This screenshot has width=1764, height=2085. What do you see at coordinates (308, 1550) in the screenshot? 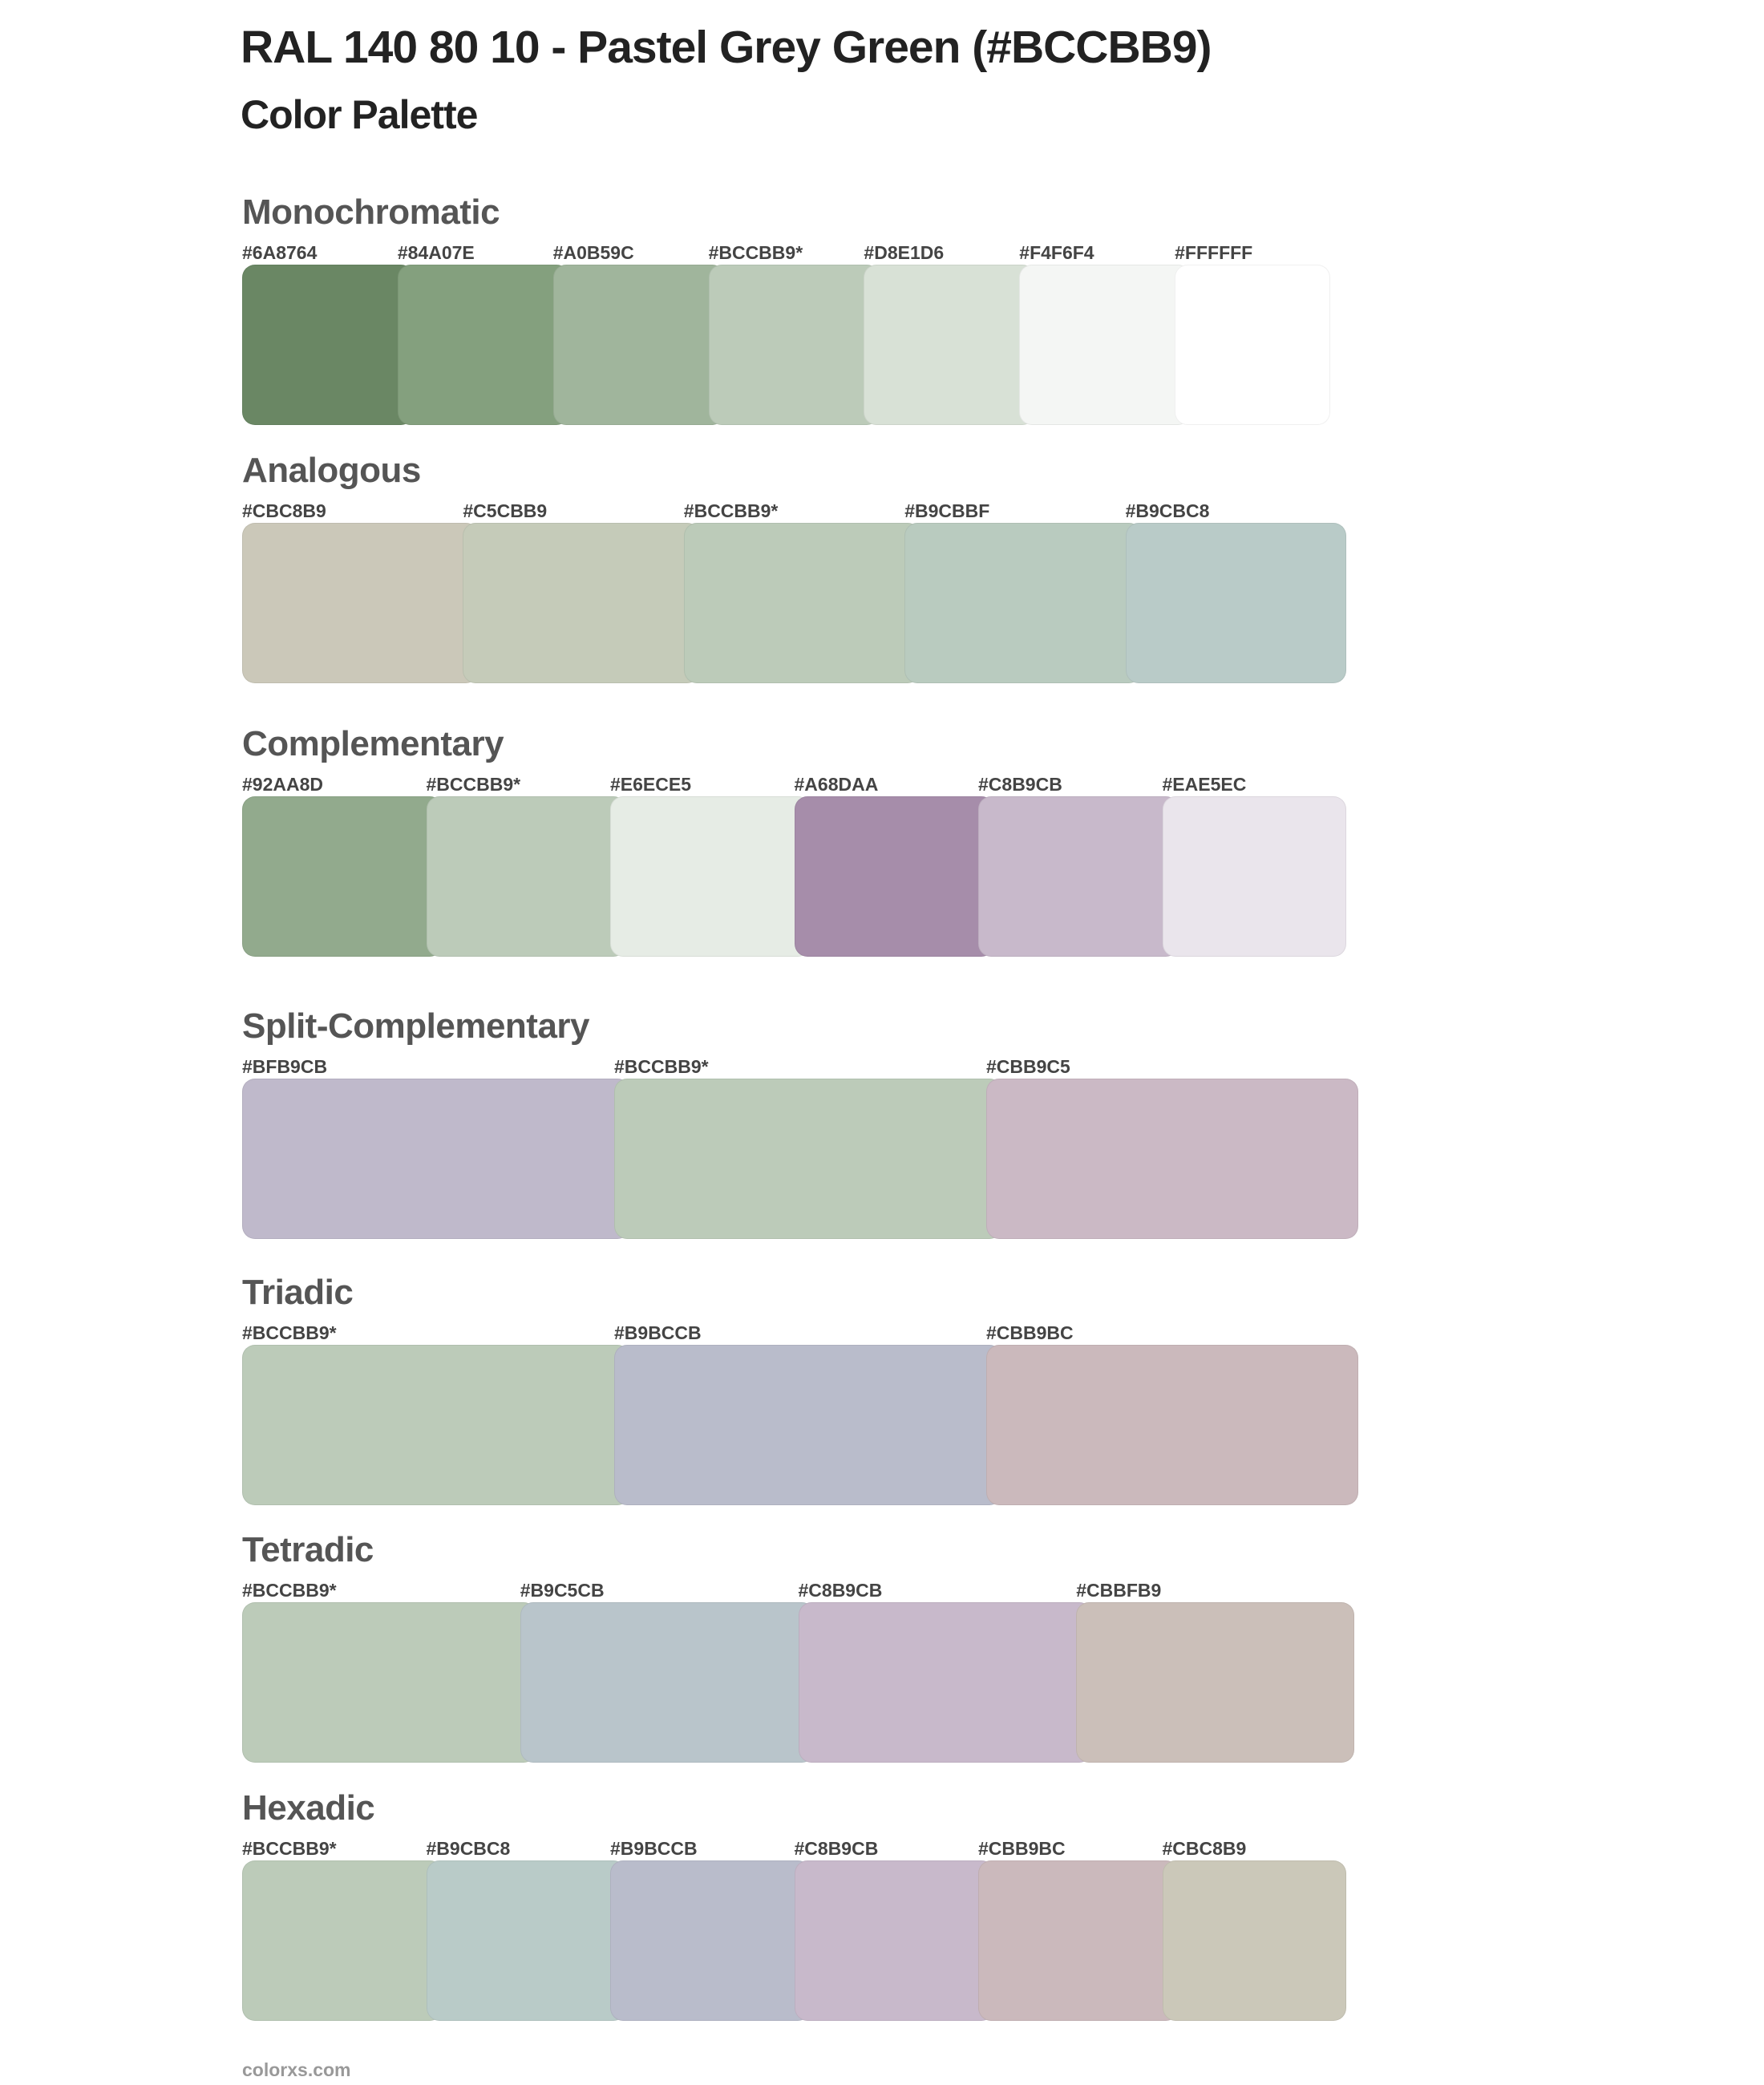
I see `section-heading: Tetradic` at bounding box center [308, 1550].